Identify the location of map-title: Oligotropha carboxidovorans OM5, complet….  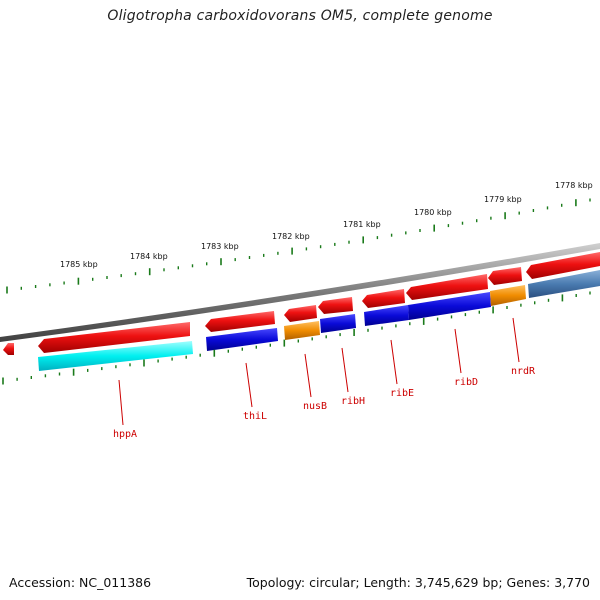
(300, 16).